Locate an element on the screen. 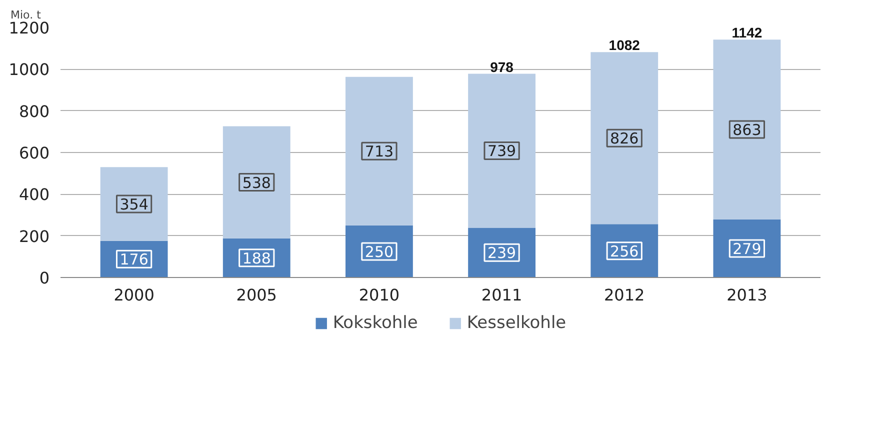  data-label: 188 is located at coordinates (256, 258).